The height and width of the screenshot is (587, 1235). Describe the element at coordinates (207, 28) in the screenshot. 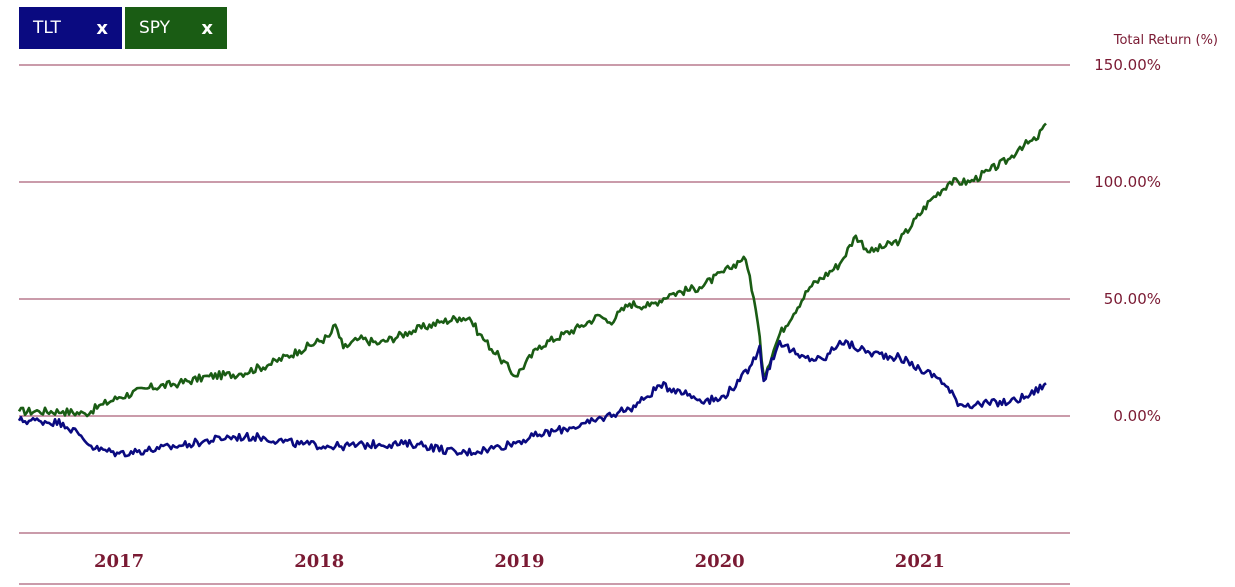

I see `remove-spy-close-icon: x` at that location.